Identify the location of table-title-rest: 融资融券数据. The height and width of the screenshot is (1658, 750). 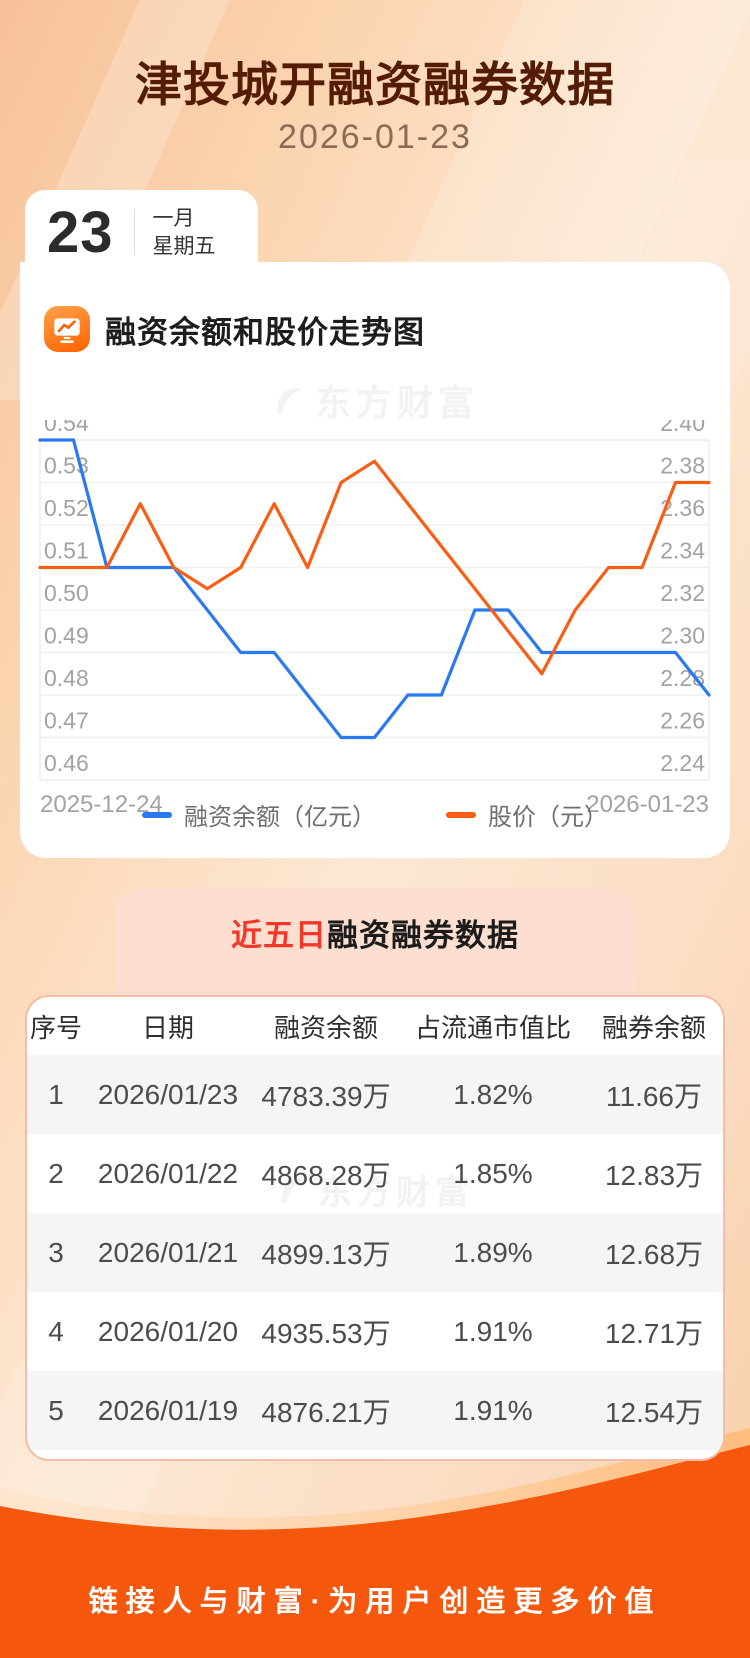
(423, 935).